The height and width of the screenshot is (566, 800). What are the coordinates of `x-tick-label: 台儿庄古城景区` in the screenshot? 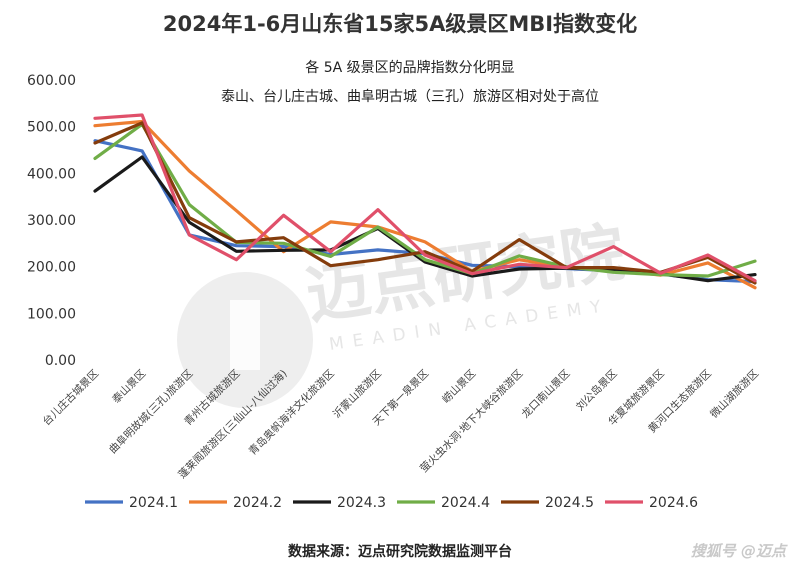 It's located at (70, 397).